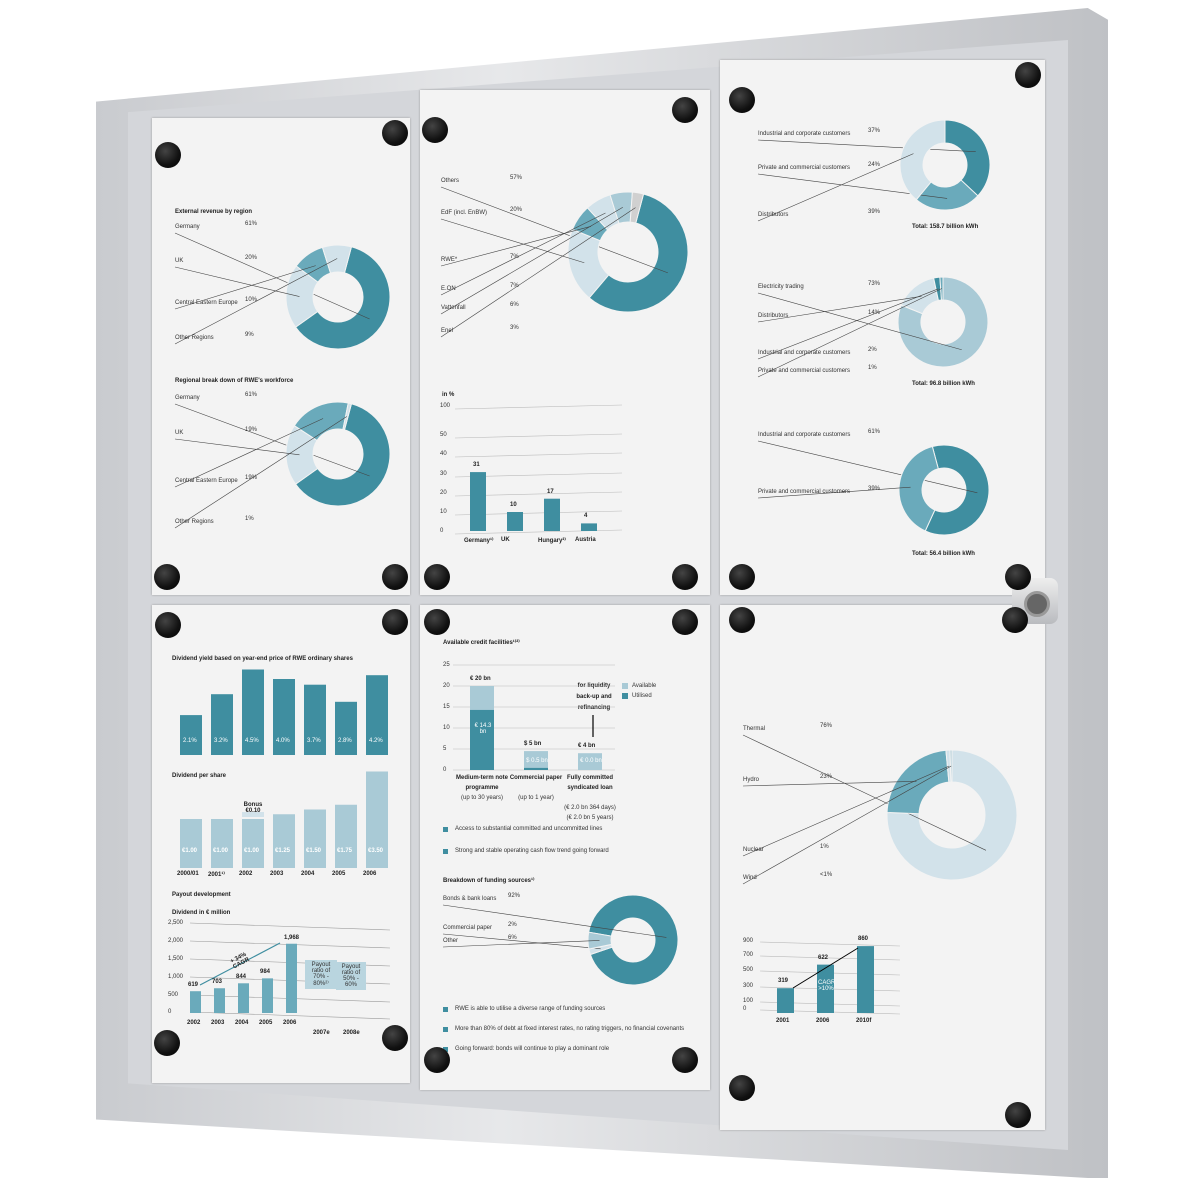  What do you see at coordinates (874, 284) in the screenshot?
I see `slice-value: 73%` at bounding box center [874, 284].